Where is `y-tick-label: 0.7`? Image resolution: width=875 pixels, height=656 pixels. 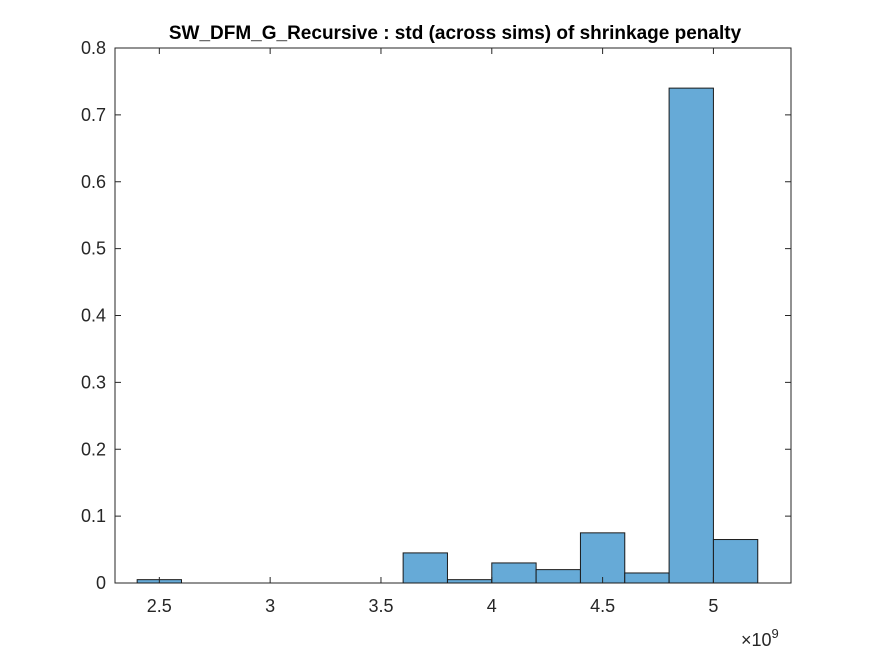 y-tick-label: 0.7 is located at coordinates (93, 115).